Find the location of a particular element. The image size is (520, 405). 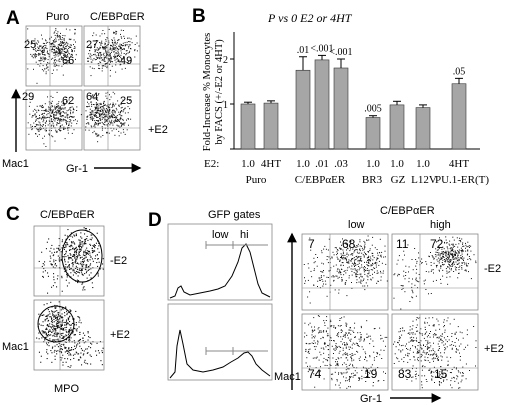

bar is located at coordinates (397, 127).